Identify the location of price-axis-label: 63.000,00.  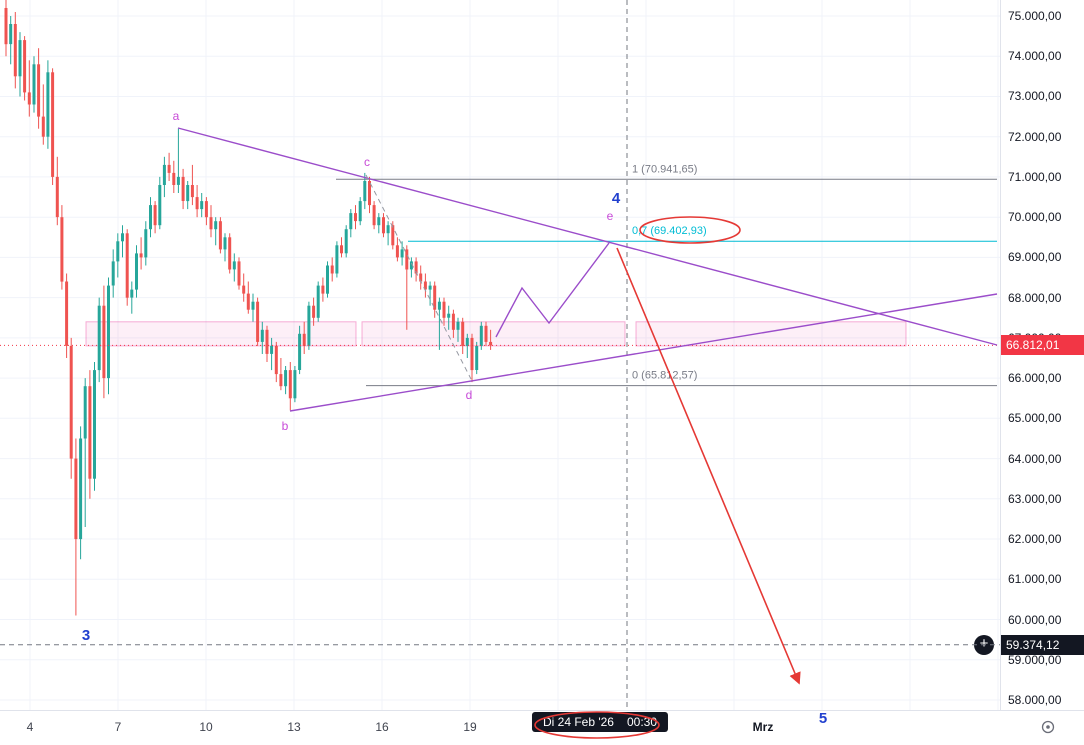
(1035, 499).